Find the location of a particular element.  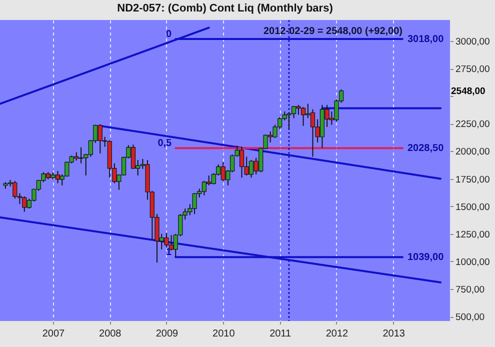

x-tick-label: 2010 is located at coordinates (224, 334).